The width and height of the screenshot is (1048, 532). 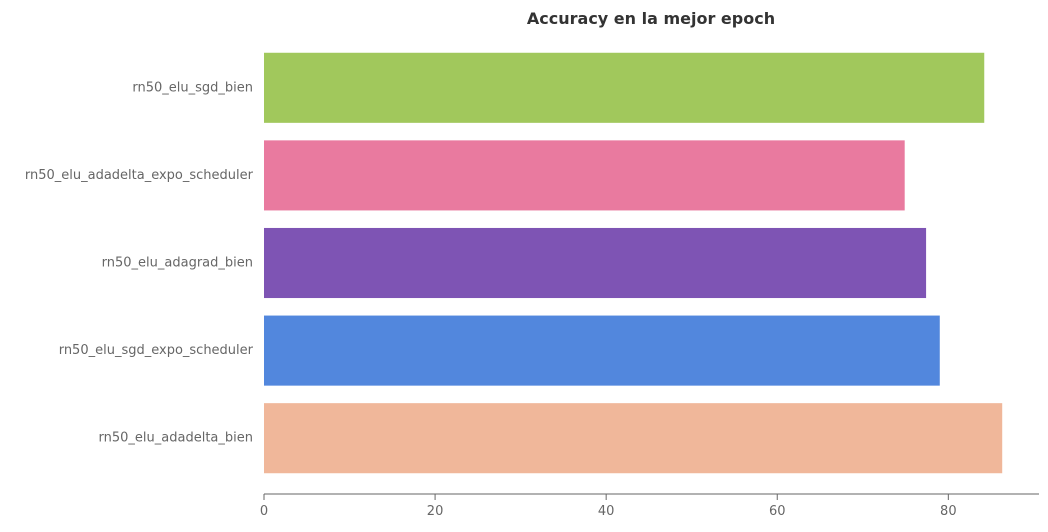 I want to click on x-tick-label: 40, so click(x=606, y=511).